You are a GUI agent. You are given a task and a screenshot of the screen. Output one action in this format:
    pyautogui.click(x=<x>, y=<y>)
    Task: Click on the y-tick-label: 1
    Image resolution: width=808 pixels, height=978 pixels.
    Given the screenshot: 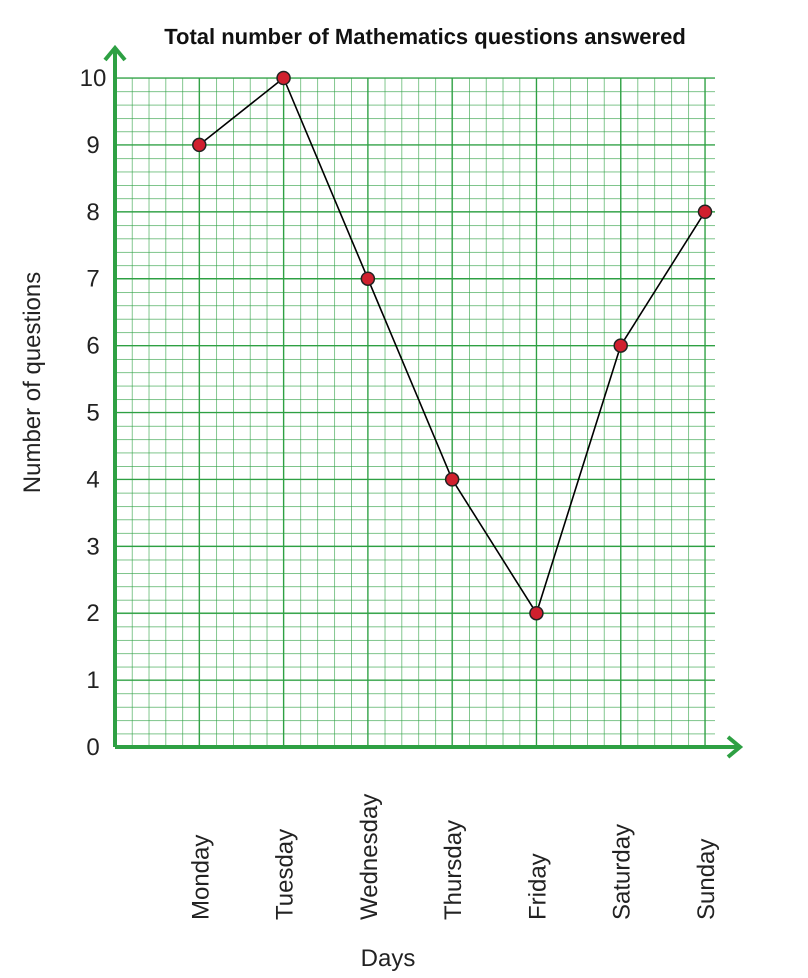 What is the action you would take?
    pyautogui.click(x=93, y=680)
    